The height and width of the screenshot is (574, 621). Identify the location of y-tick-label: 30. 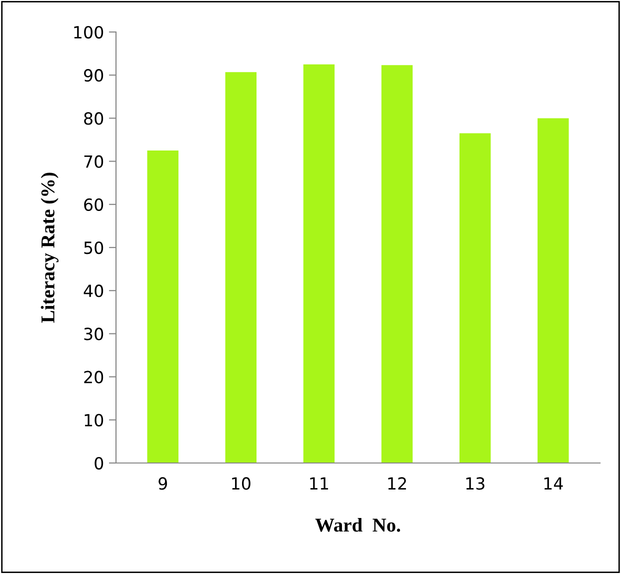
(94, 334).